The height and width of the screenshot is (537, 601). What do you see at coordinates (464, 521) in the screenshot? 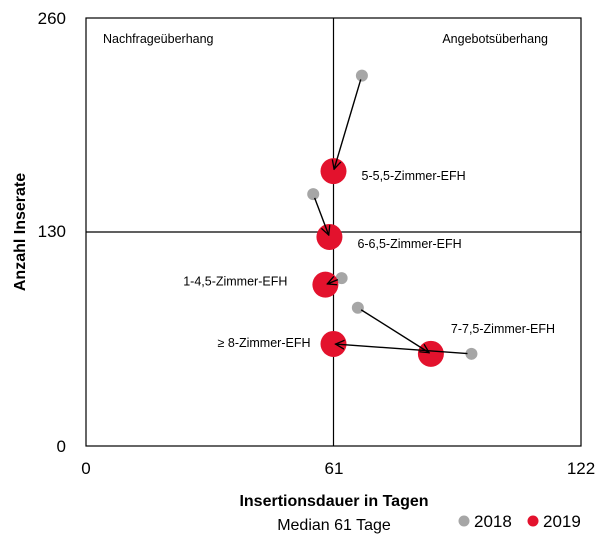
I see `legend-marker-2018` at bounding box center [464, 521].